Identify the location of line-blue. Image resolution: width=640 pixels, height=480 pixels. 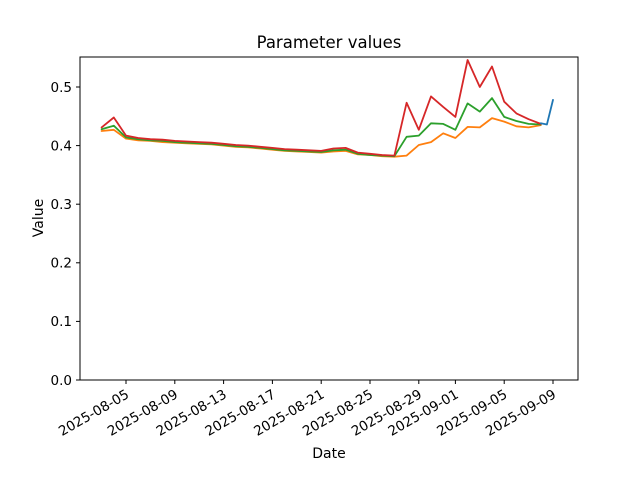
(546, 112).